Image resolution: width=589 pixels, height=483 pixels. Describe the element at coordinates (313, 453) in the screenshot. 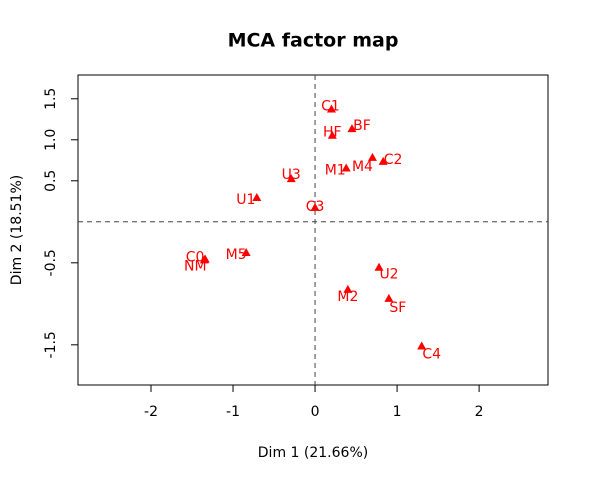

I see `x-axis-label: Dim 1 (21.66%)` at that location.